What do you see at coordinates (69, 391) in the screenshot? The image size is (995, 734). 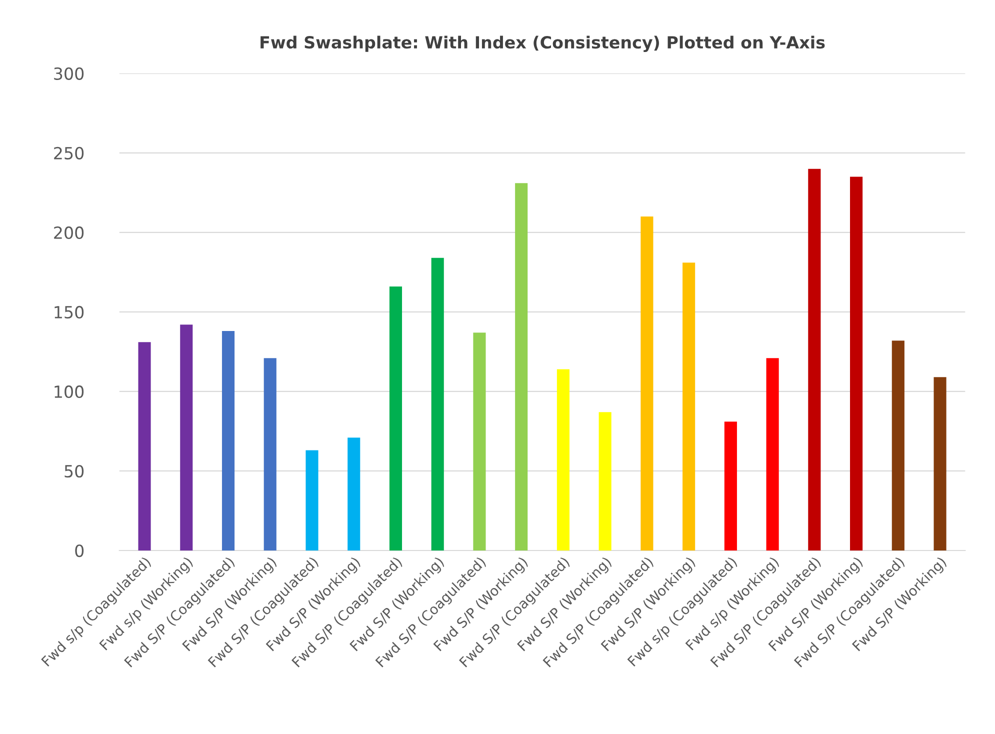 I see `y-tick-label: 100` at bounding box center [69, 391].